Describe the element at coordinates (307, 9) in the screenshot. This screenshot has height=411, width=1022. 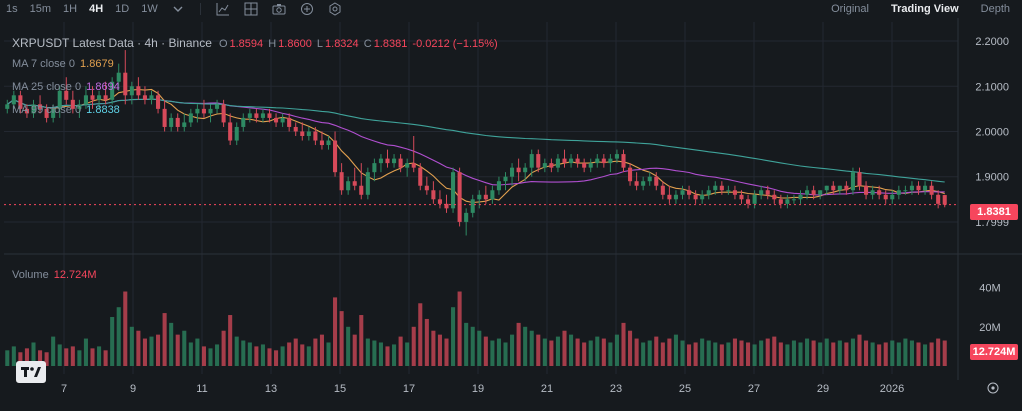
I see `add-icon` at that location.